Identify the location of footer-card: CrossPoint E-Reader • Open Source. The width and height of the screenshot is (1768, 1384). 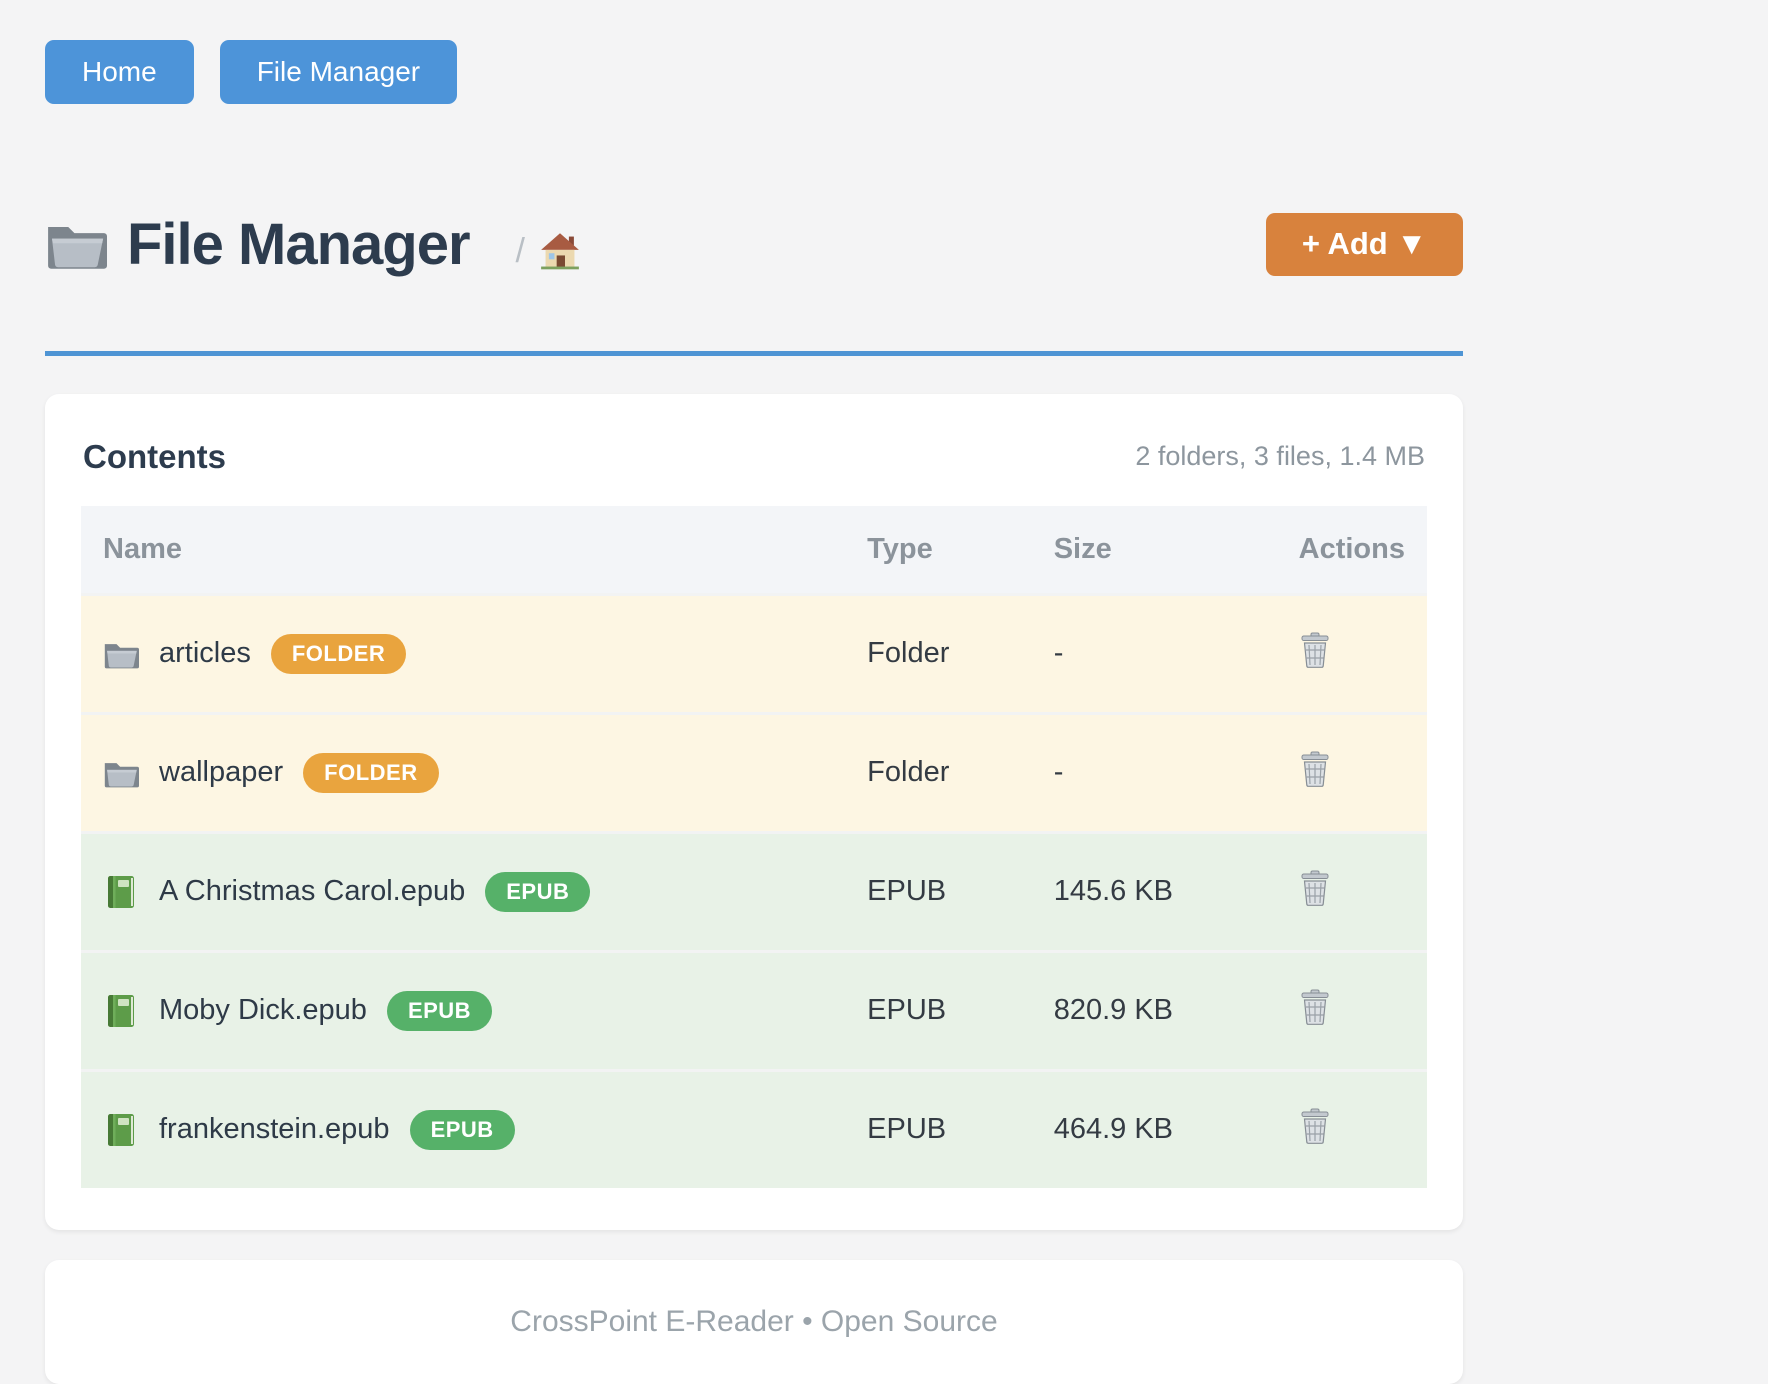
(754, 1321).